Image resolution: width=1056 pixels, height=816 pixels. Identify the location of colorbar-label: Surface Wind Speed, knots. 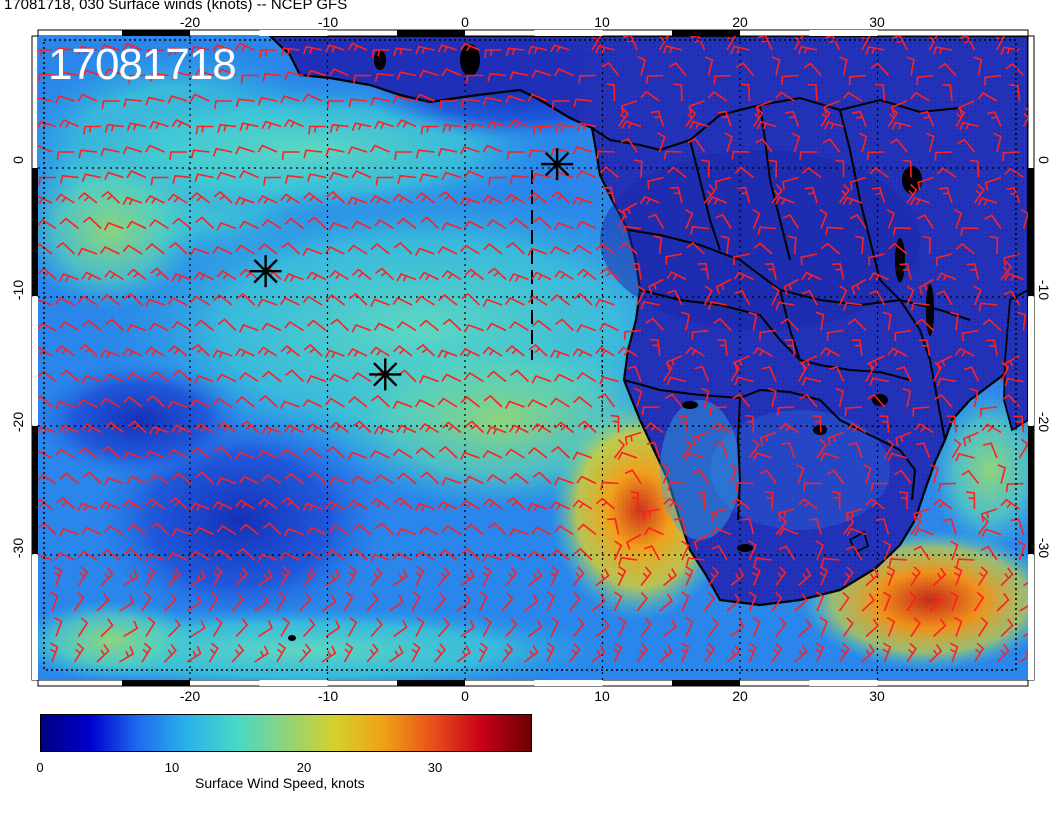
(280, 783).